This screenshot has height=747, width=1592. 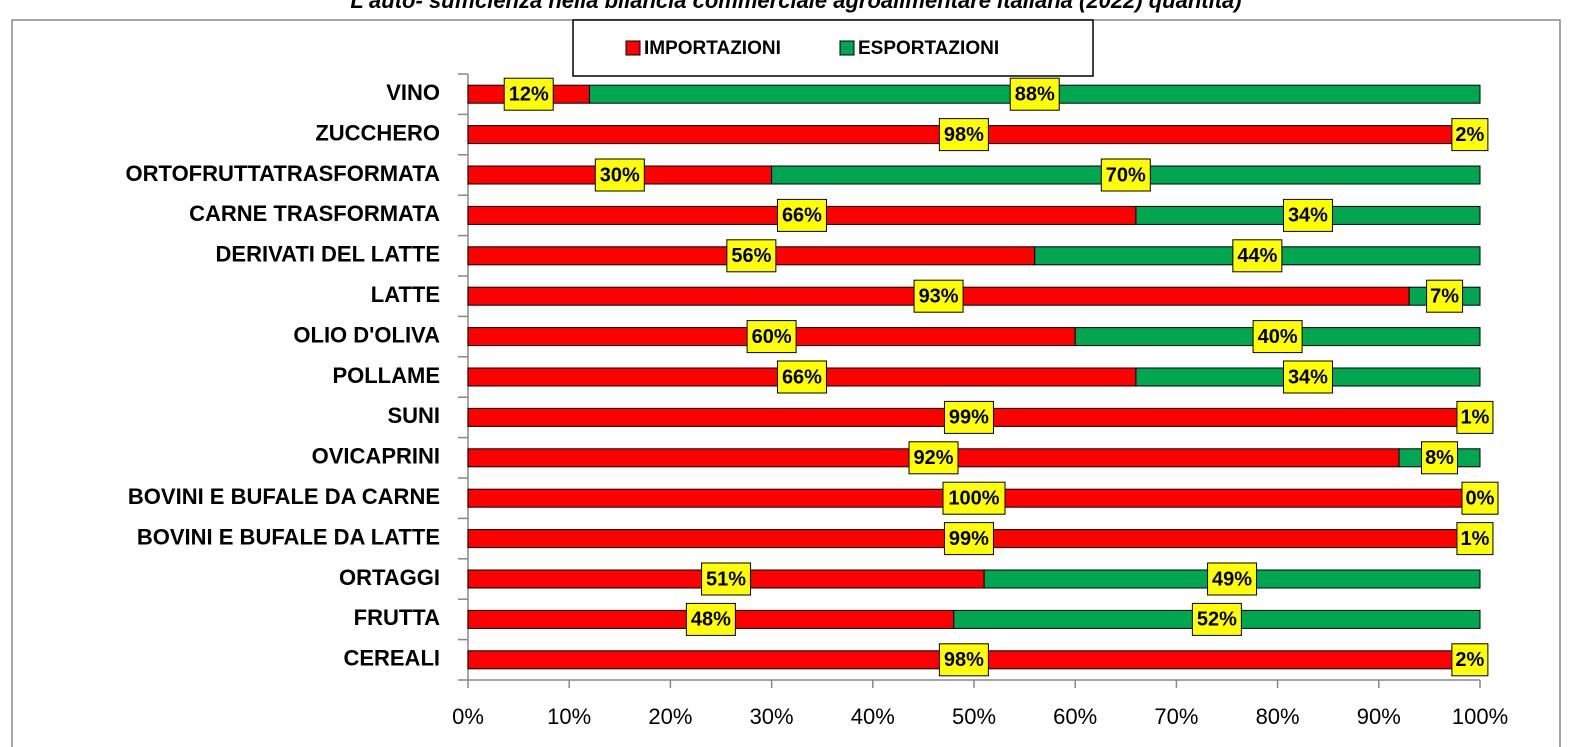 I want to click on data-label: 7%, so click(x=1444, y=296).